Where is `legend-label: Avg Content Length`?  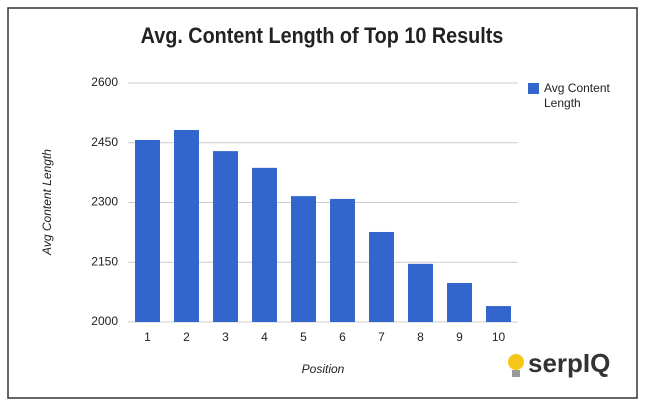
legend-label: Avg Content Length is located at coordinates (577, 95).